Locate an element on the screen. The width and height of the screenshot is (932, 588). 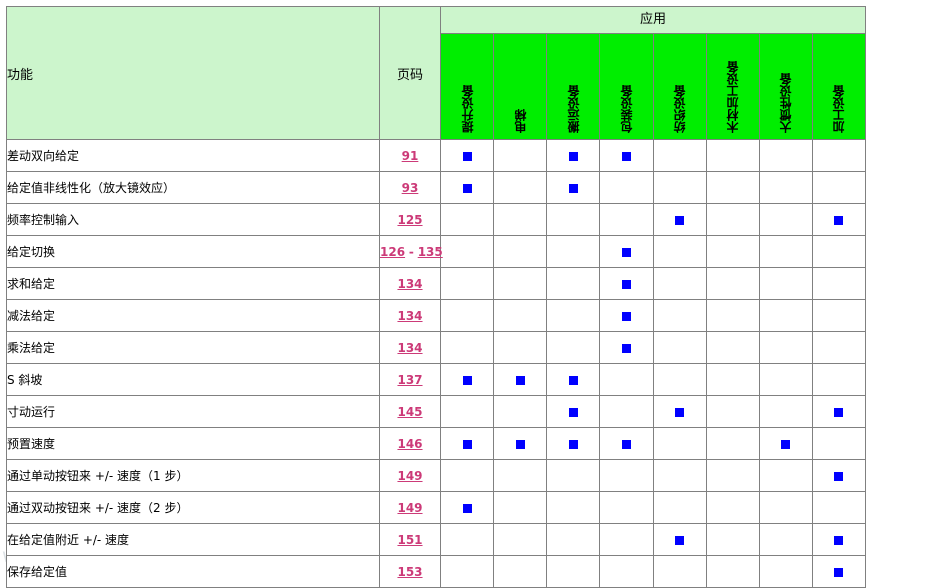
page-link: 151 is located at coordinates (410, 539).